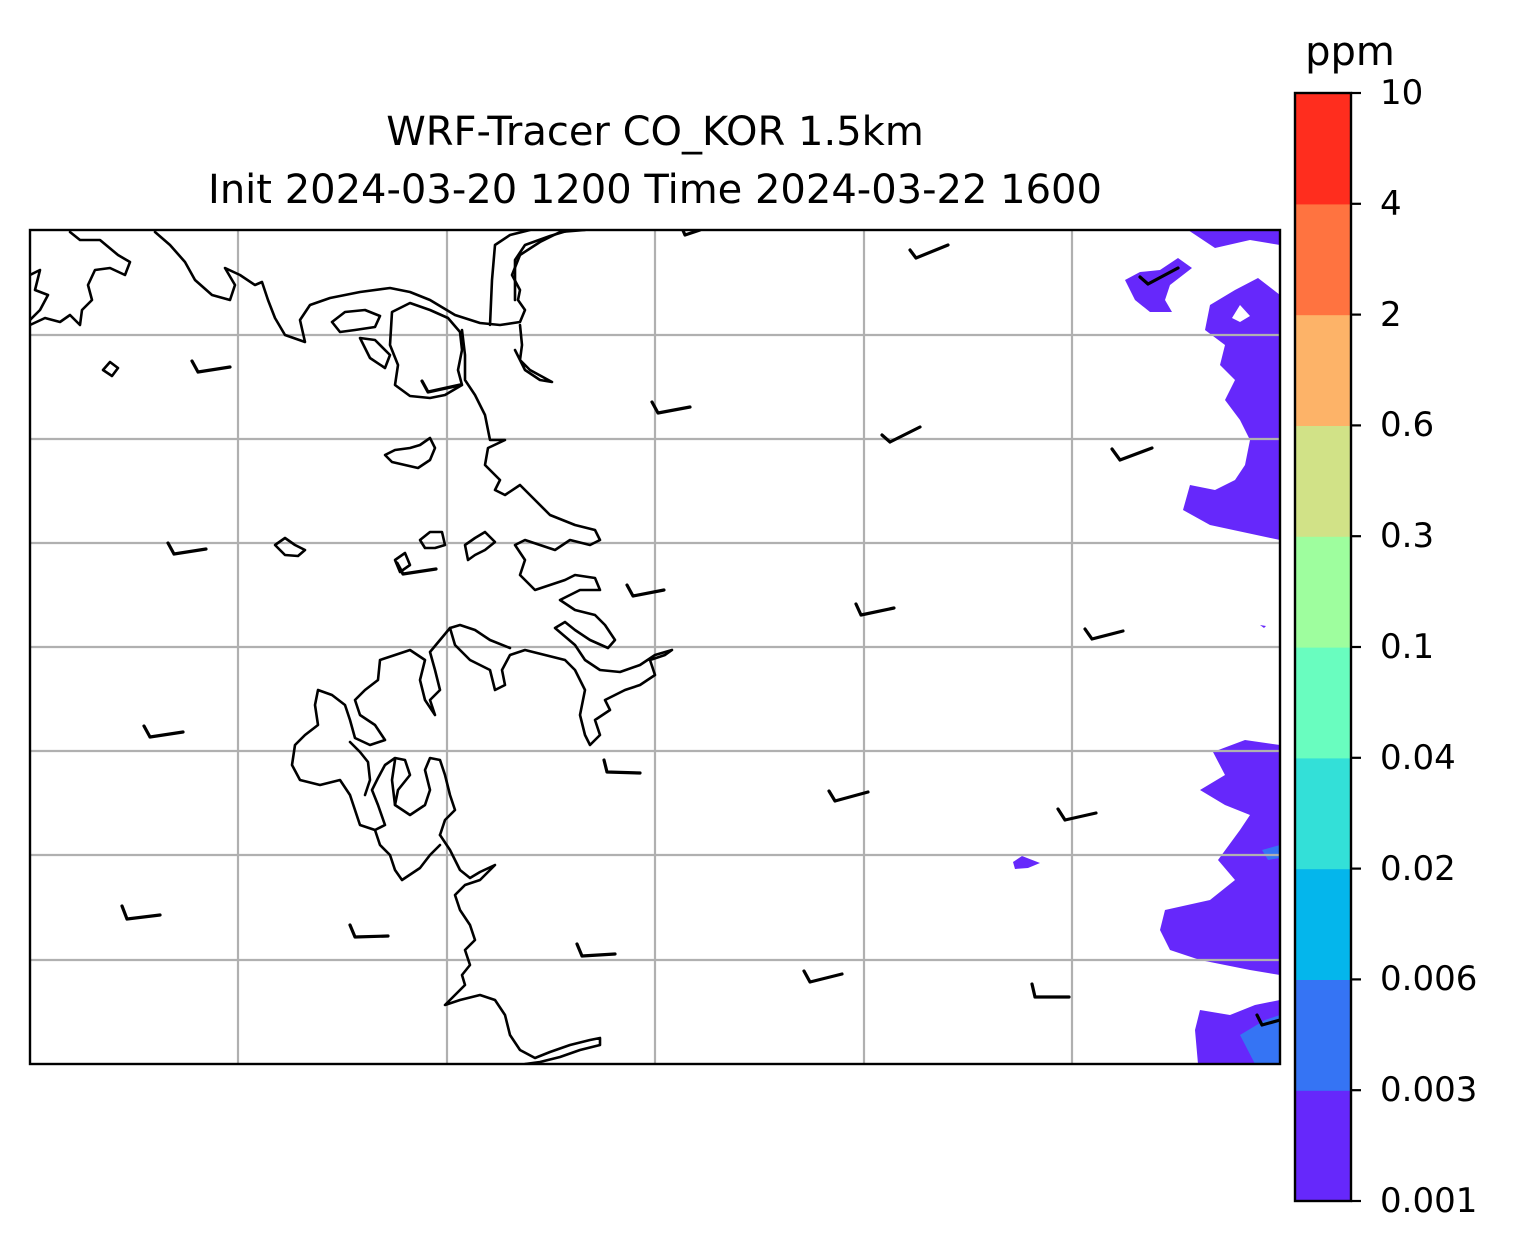  I want to click on coastline-north-peninsula, so click(370, 287).